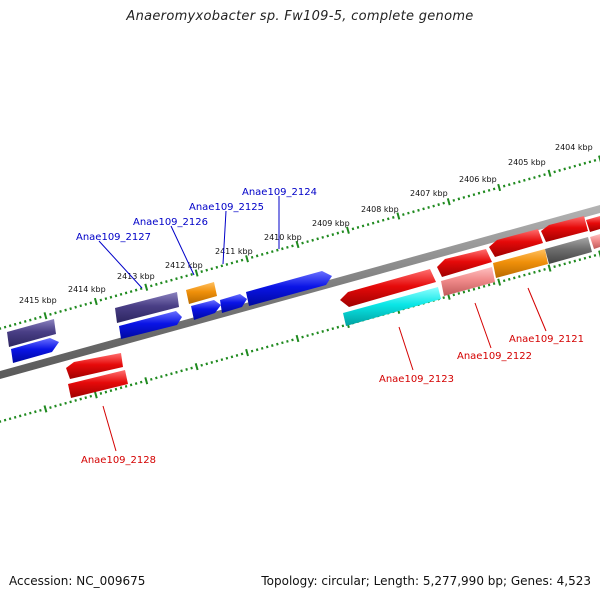 The width and height of the screenshot is (600, 600). Describe the element at coordinates (113, 237) in the screenshot. I see `gene-label-anae109-2127: Anae109_2127` at that location.